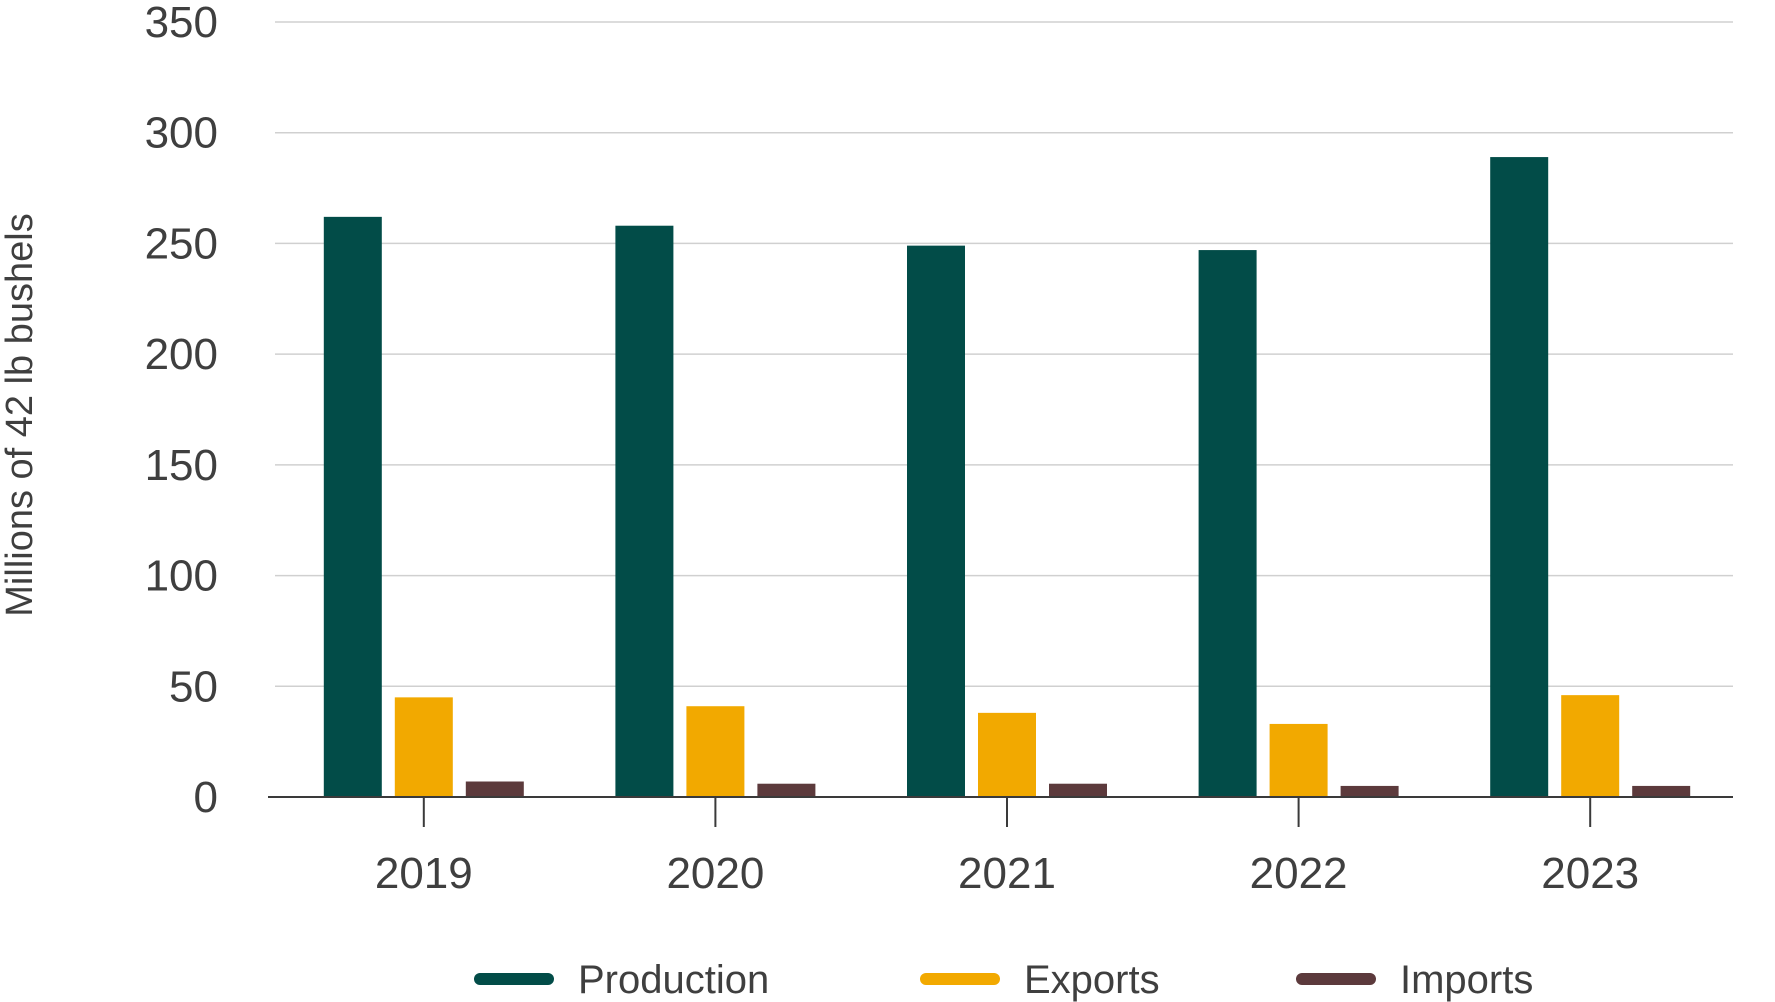  What do you see at coordinates (1298, 760) in the screenshot?
I see `bar-exports-2022` at bounding box center [1298, 760].